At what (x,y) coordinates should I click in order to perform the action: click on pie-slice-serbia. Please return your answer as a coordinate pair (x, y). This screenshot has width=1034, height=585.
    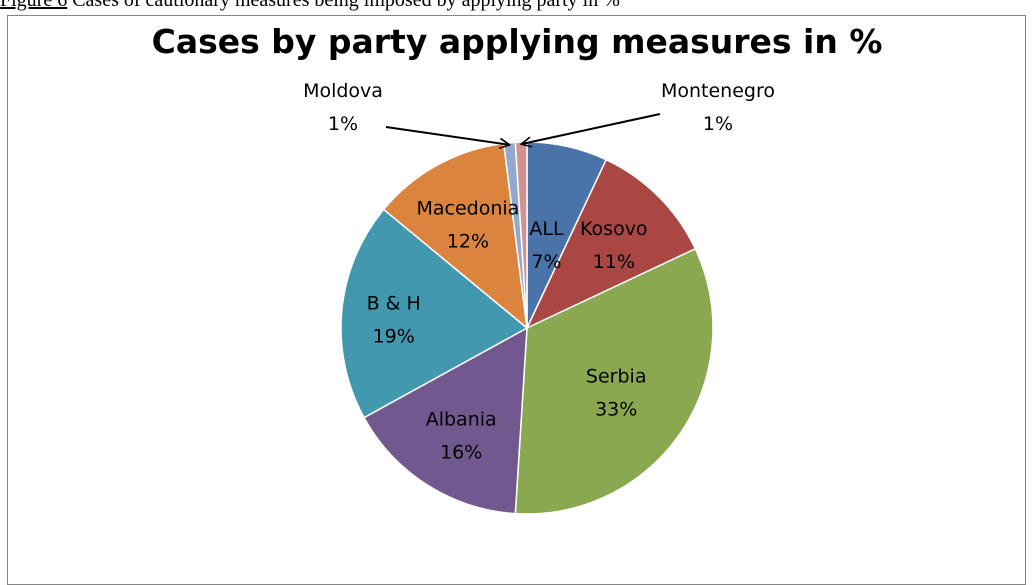
    Looking at the image, I should click on (614, 381).